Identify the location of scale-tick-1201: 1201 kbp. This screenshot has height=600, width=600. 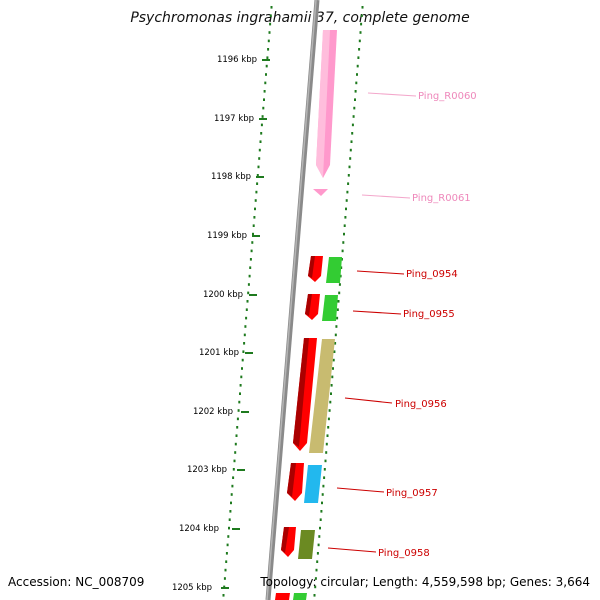
(226, 353).